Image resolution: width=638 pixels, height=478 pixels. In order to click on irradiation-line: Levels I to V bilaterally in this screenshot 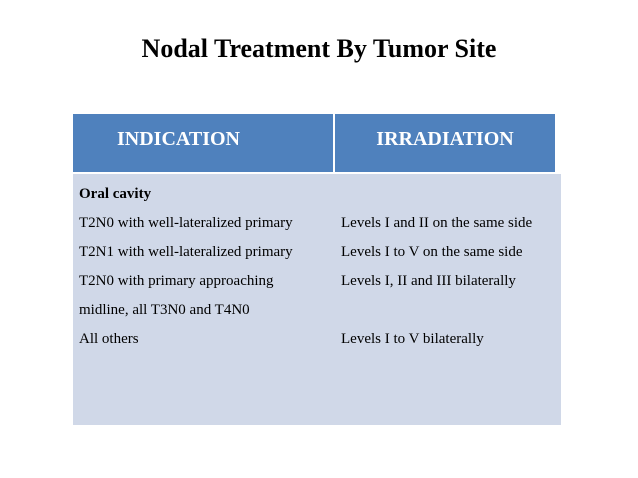, I will do `click(412, 339)`.